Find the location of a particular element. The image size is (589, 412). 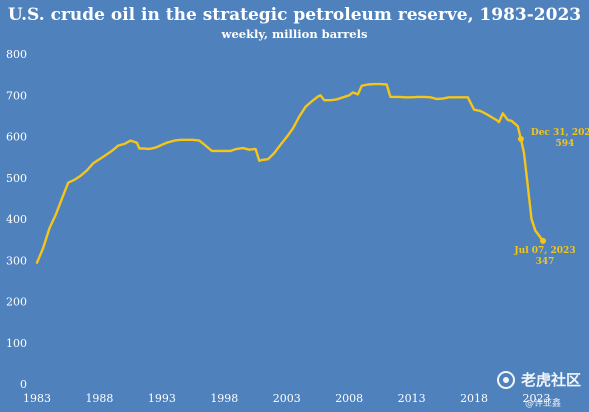

y-tick-label: 400 is located at coordinates (16, 219).